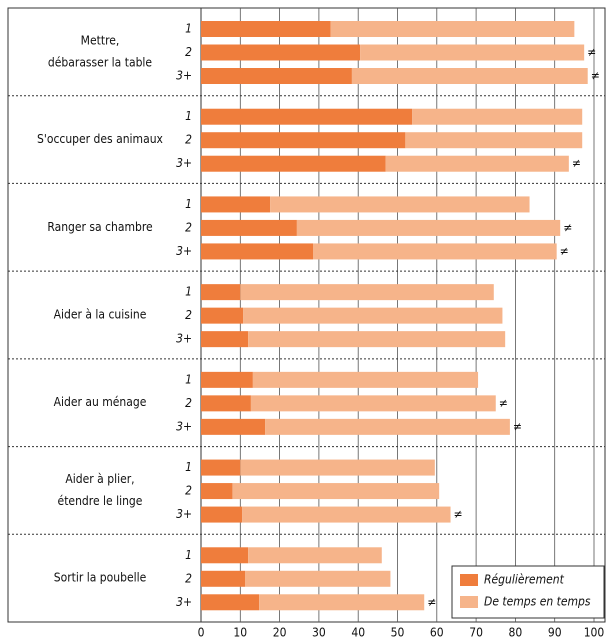 This screenshot has width=613, height=642. I want to click on x-tick-label: 100, so click(594, 633).